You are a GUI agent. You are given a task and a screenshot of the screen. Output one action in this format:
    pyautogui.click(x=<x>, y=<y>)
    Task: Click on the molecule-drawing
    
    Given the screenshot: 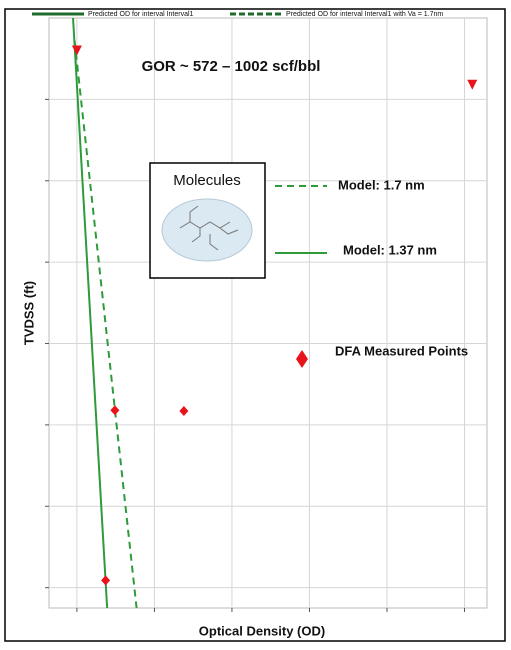 What is the action you would take?
    pyautogui.click(x=209, y=228)
    